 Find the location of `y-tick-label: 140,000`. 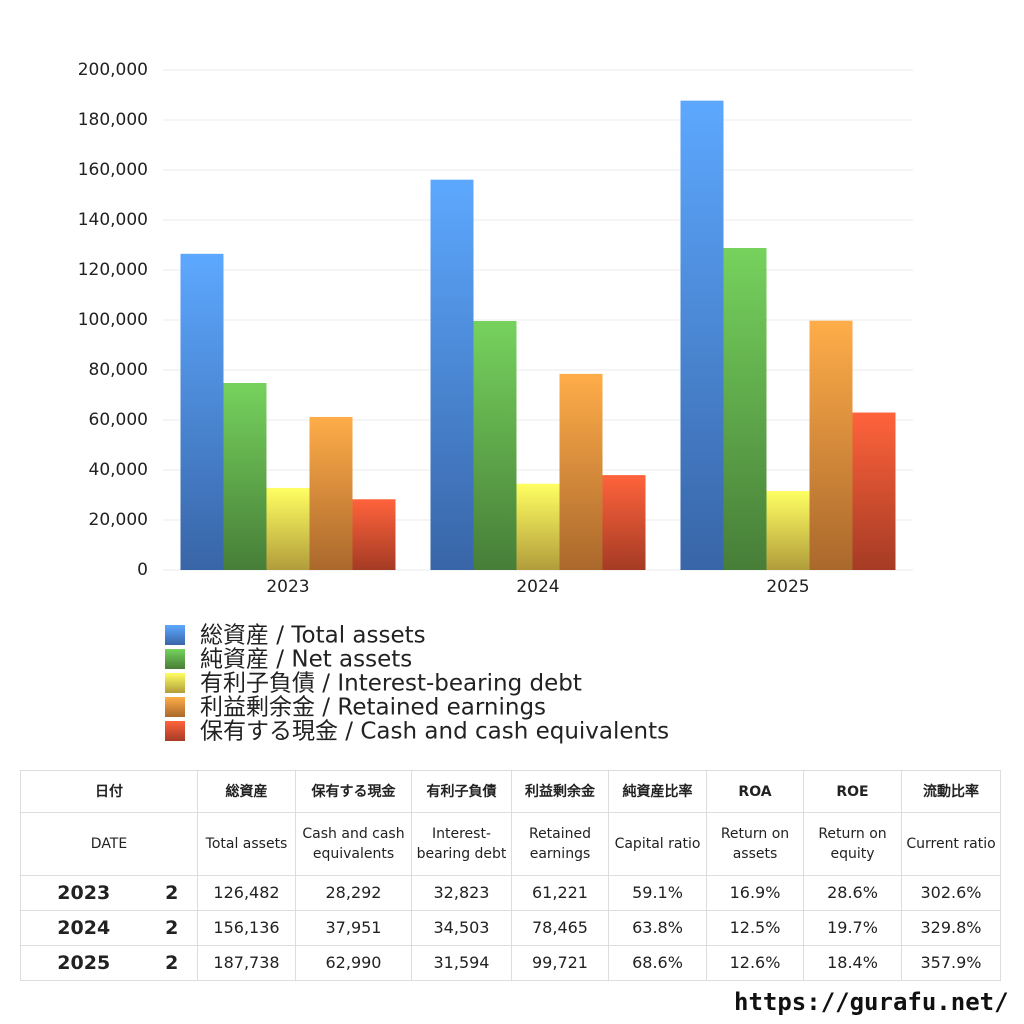

y-tick-label: 140,000 is located at coordinates (113, 220).